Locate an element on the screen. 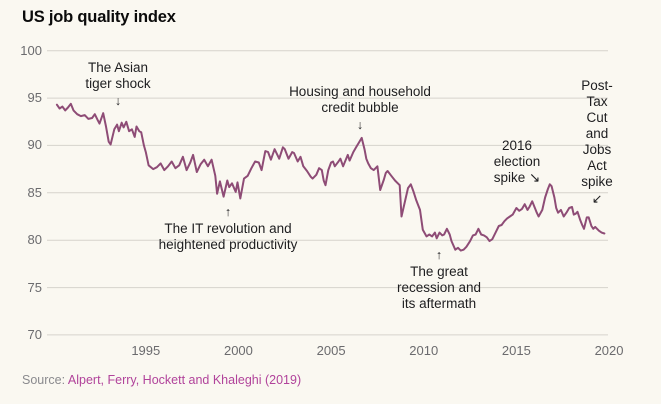 This screenshot has height=404, width=661. annotation-line: The IT revolution and is located at coordinates (228, 228).